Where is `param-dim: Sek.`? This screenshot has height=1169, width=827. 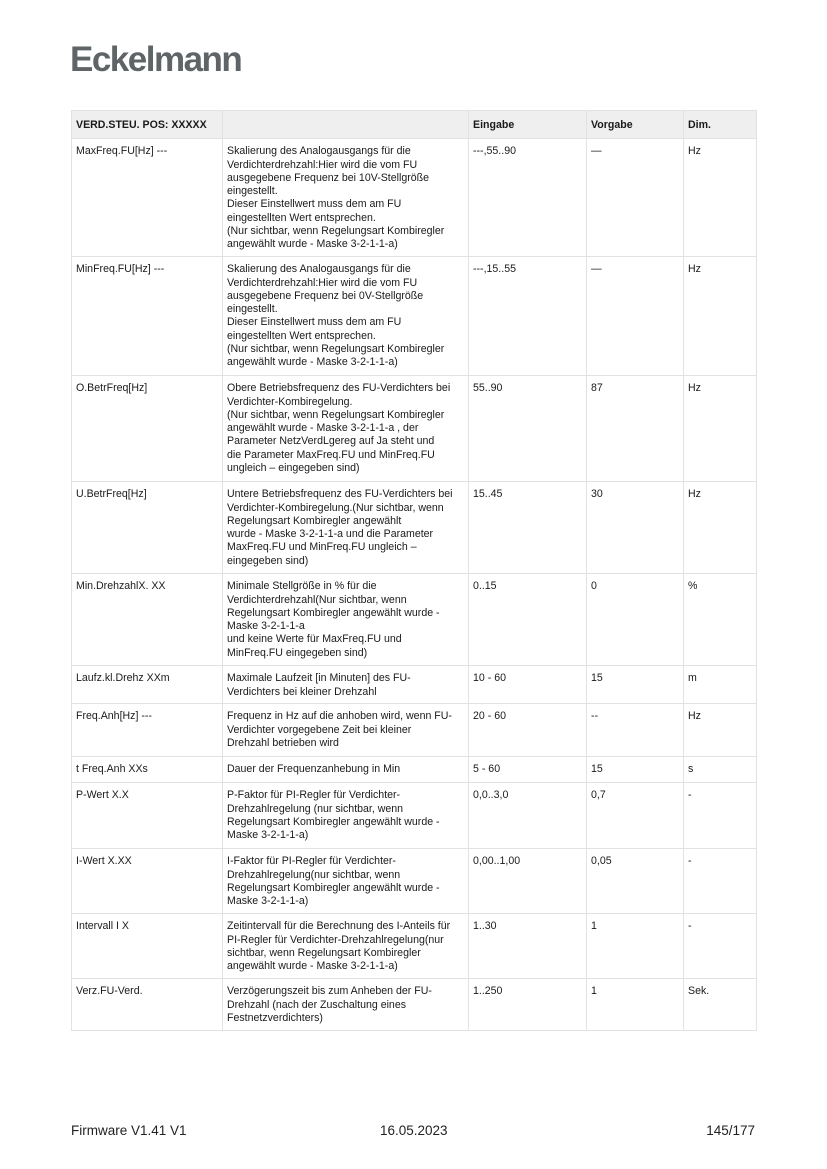
param-dim: Sek. is located at coordinates (720, 1005).